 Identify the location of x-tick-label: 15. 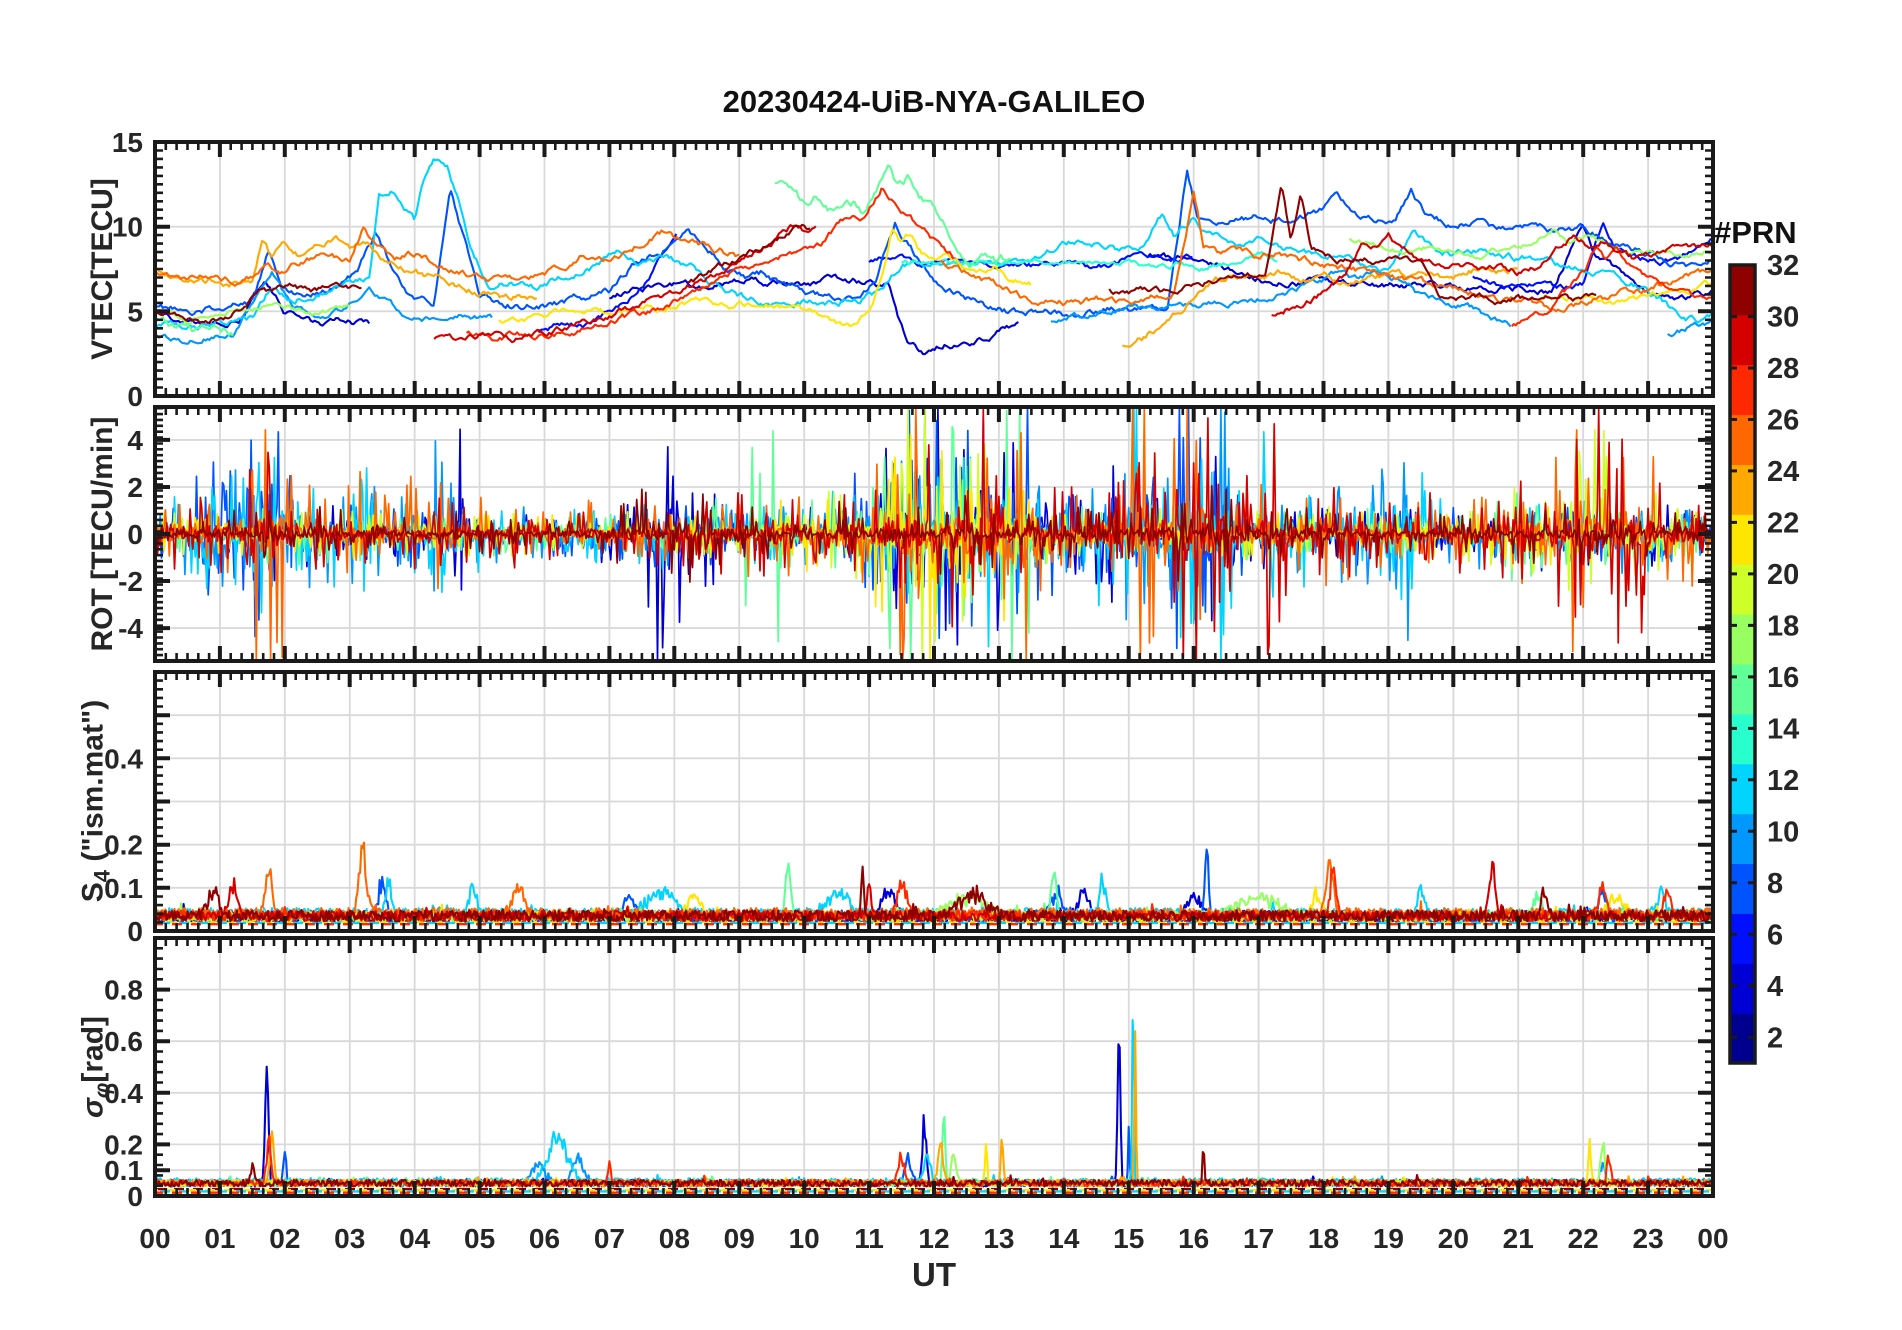
(1128, 1238).